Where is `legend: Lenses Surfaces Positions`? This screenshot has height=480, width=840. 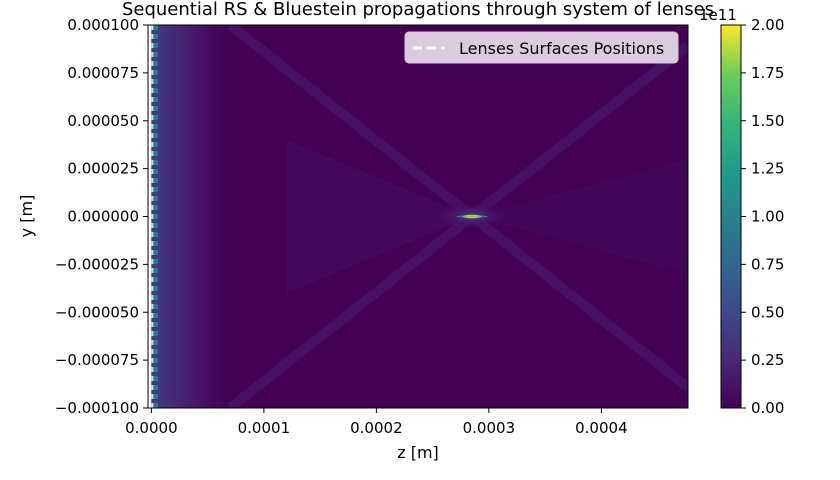 legend: Lenses Surfaces Positions is located at coordinates (541, 47).